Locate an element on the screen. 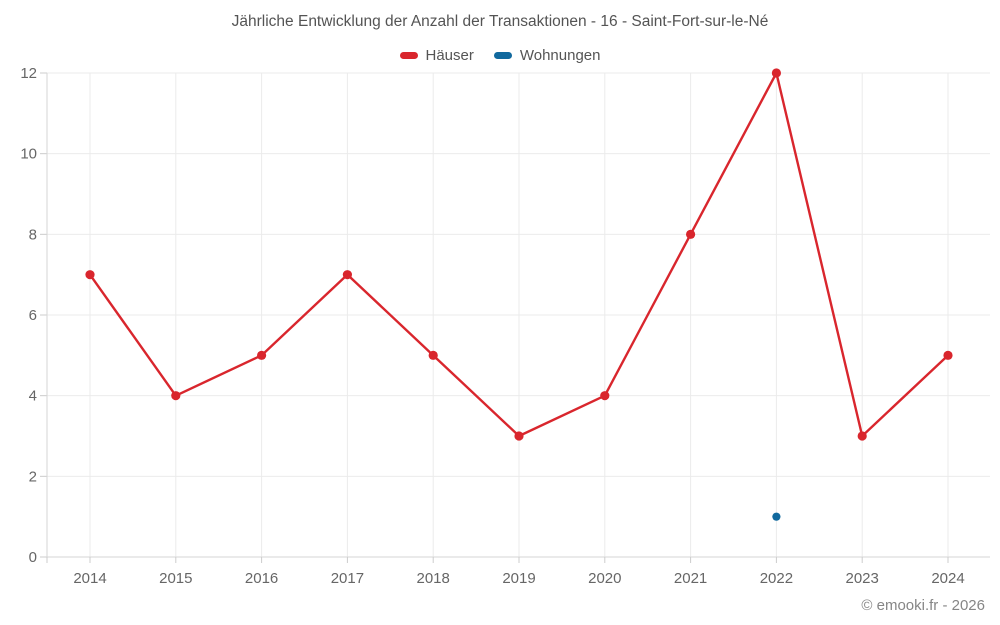 This screenshot has width=1000, height=625. x-axis-tick-label: 2023 is located at coordinates (862, 578).